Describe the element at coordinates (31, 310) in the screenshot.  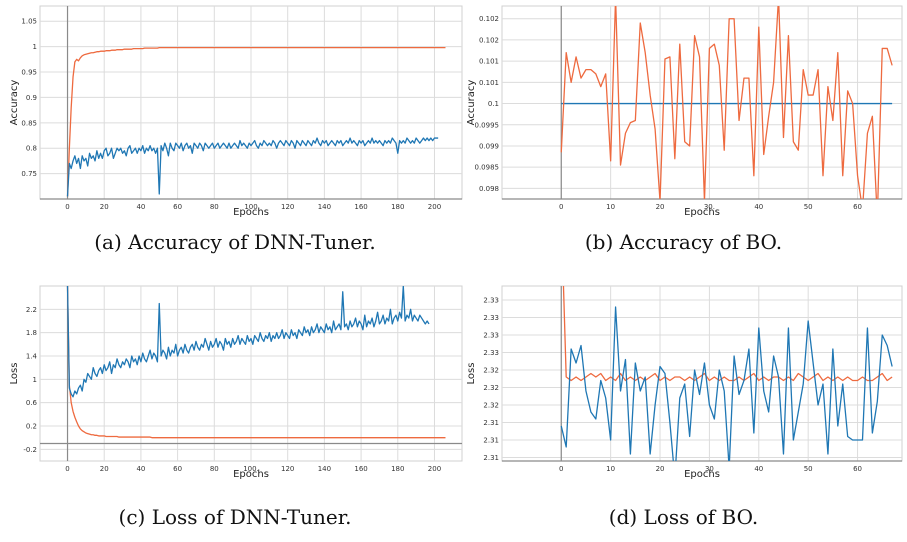
I see `y-tick-label: 2.2` at that location.